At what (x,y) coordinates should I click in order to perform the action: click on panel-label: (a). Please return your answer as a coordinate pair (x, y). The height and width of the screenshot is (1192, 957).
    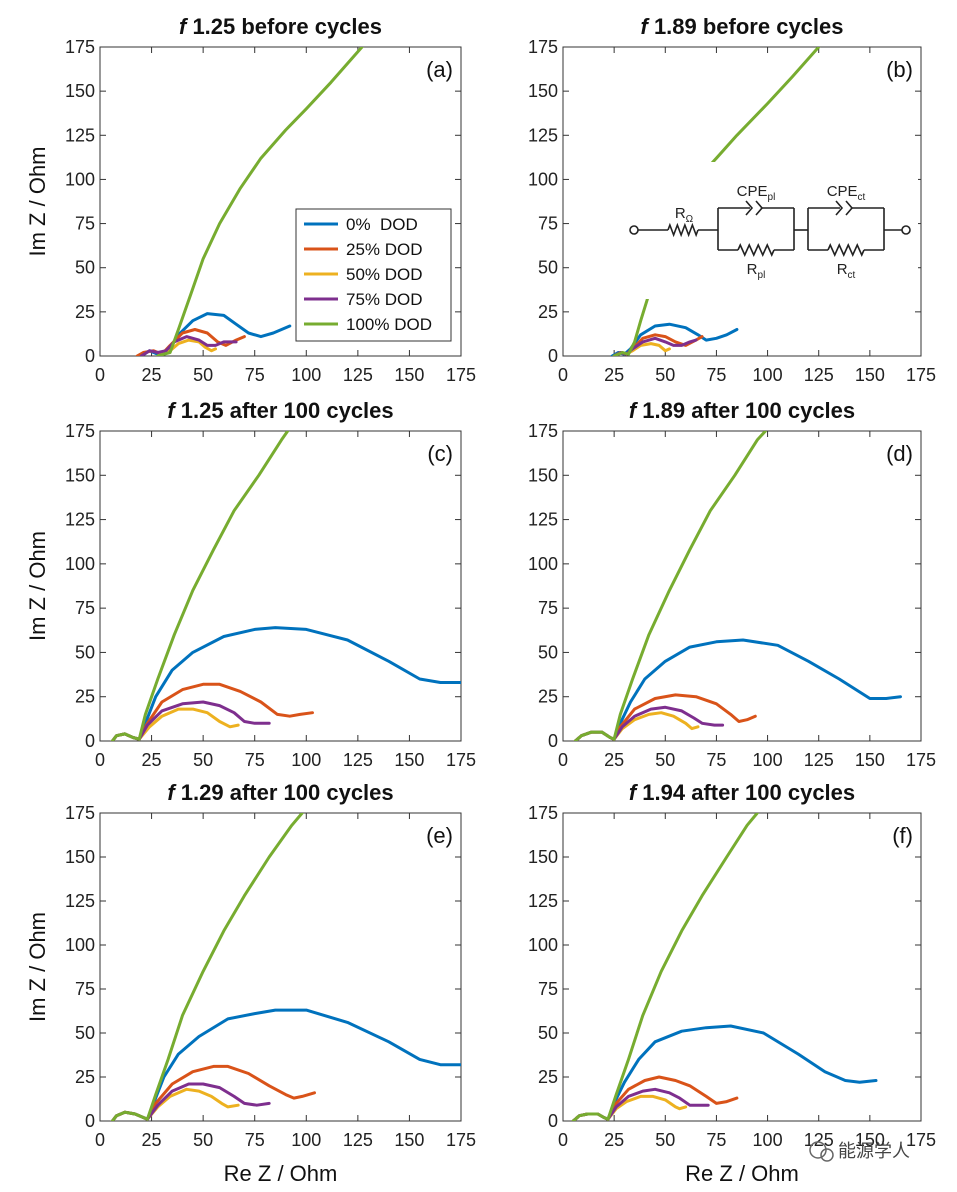
    Looking at the image, I should click on (439, 69).